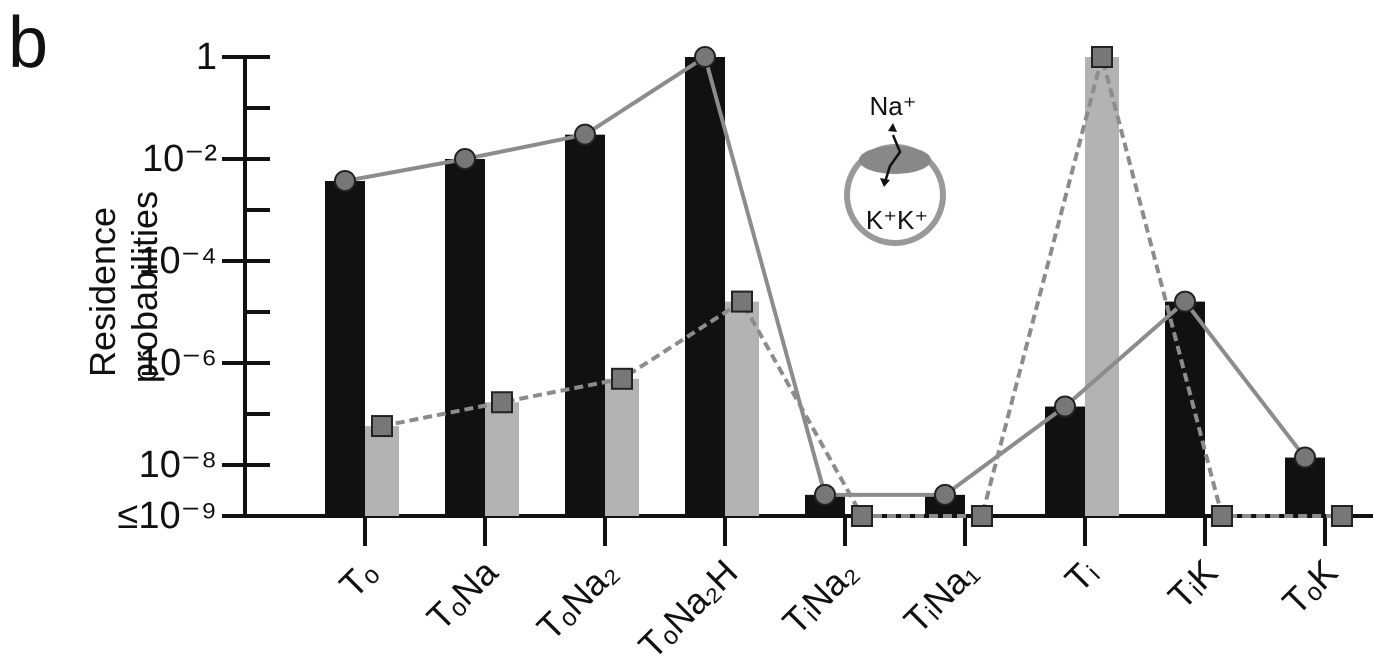 This screenshot has height=658, width=1373. What do you see at coordinates (167, 516) in the screenshot?
I see `y-tick-label: ≤10⁻⁹` at bounding box center [167, 516].